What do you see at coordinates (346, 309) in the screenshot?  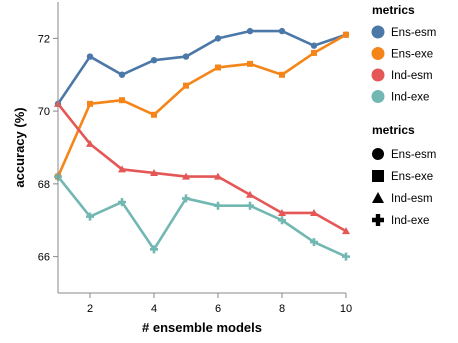 I see `x-tick-label: 10` at bounding box center [346, 309].